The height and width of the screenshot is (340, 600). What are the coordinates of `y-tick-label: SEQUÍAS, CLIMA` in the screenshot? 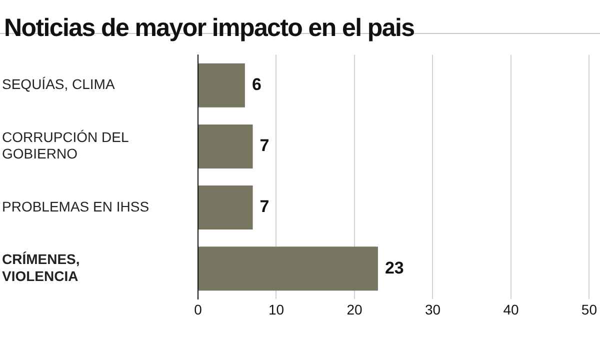 It's located at (59, 84).